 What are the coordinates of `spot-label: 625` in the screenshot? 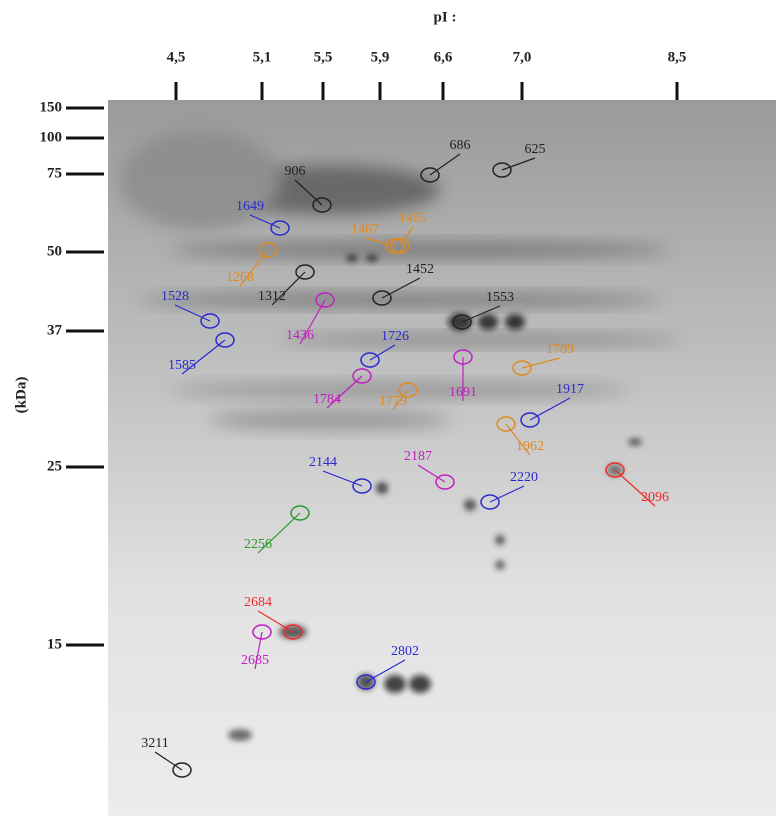 It's located at (535, 149).